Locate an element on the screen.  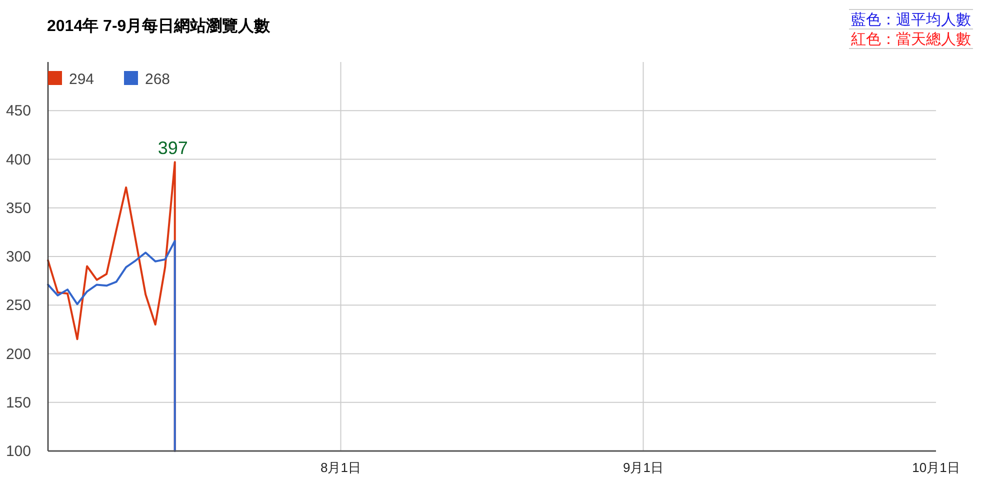
y-tick-label: 200 is located at coordinates (18, 354).